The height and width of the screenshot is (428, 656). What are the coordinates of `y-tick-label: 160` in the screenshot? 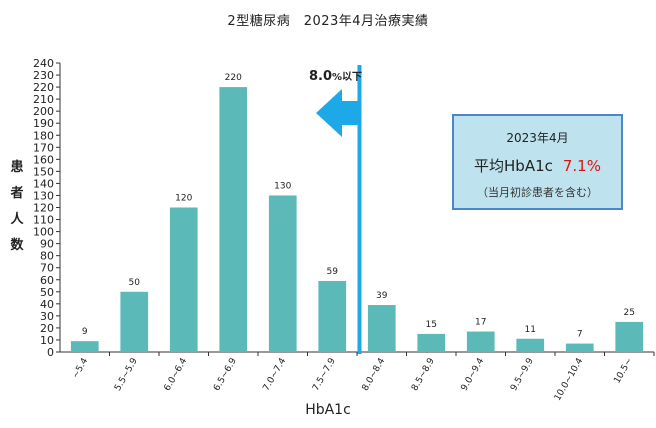 It's located at (43, 159).